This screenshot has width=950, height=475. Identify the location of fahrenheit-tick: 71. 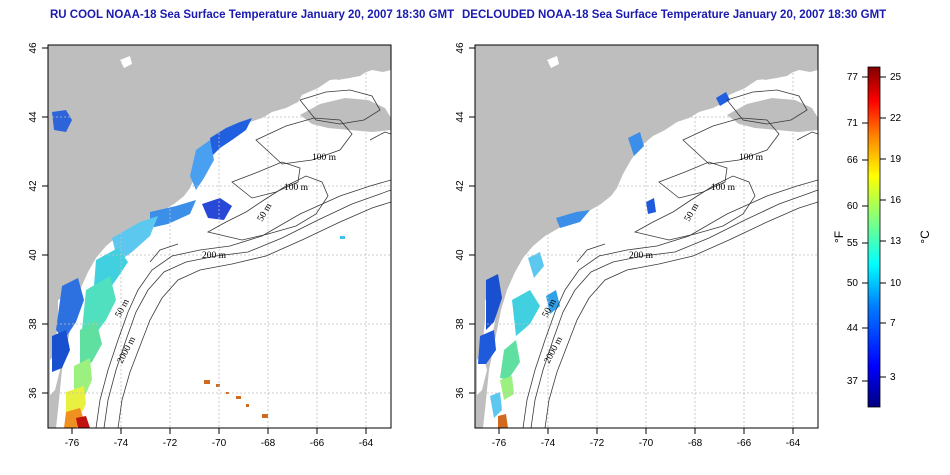
(853, 123).